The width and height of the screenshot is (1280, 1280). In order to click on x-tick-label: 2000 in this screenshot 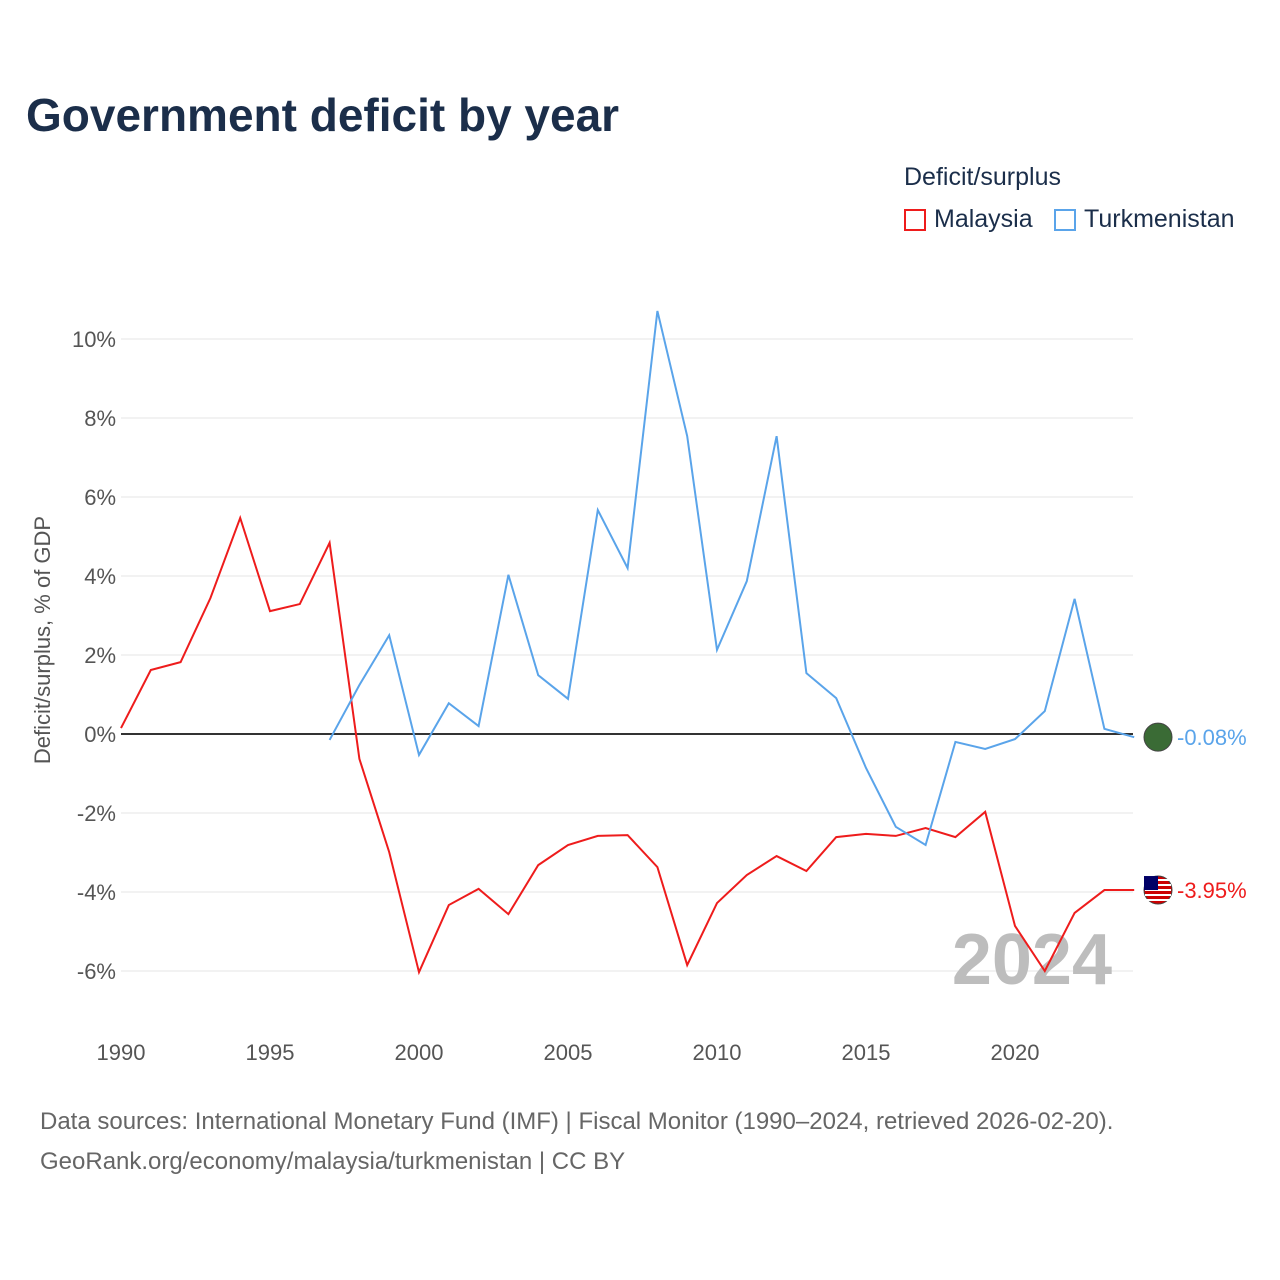, I will do `click(419, 1052)`.